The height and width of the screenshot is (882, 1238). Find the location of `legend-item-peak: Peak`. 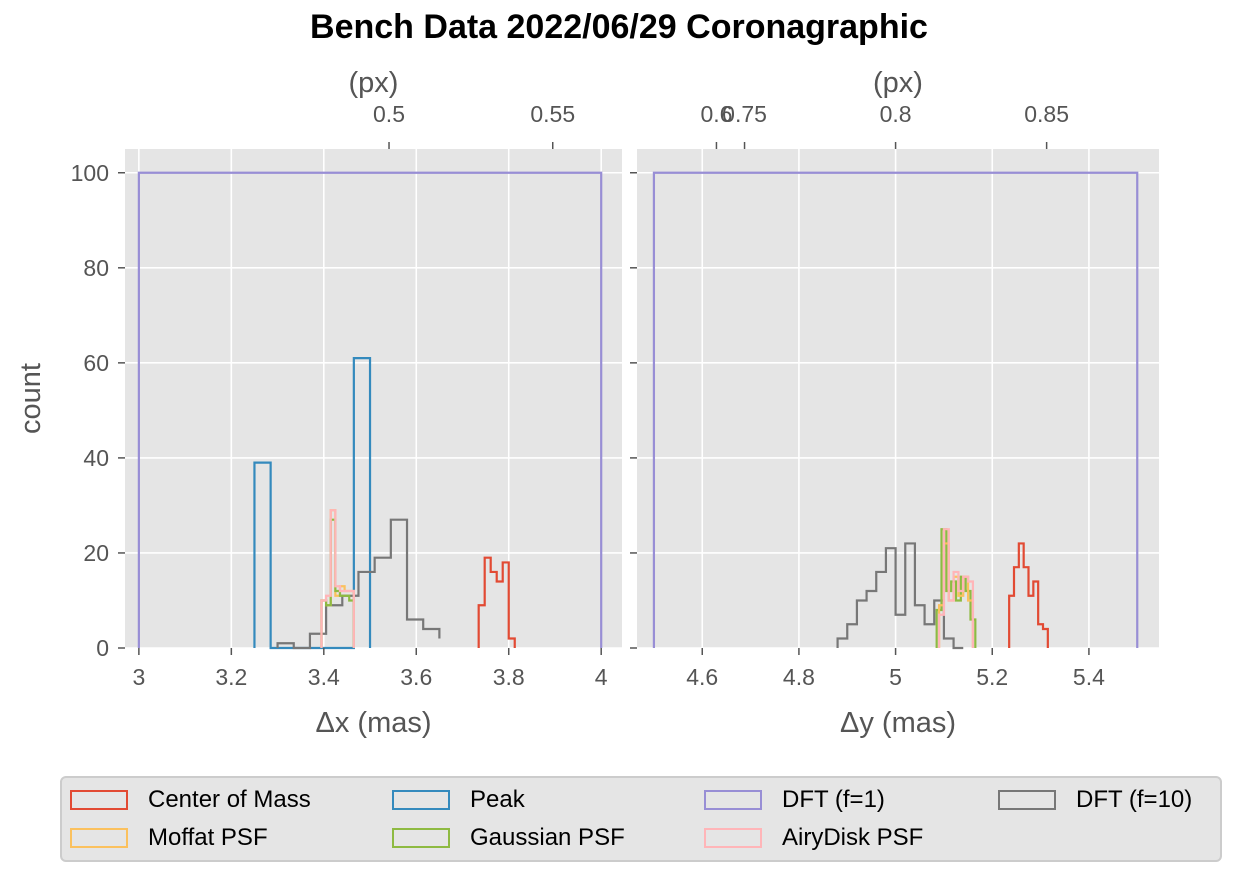

legend-item-peak: Peak is located at coordinates (458, 800).